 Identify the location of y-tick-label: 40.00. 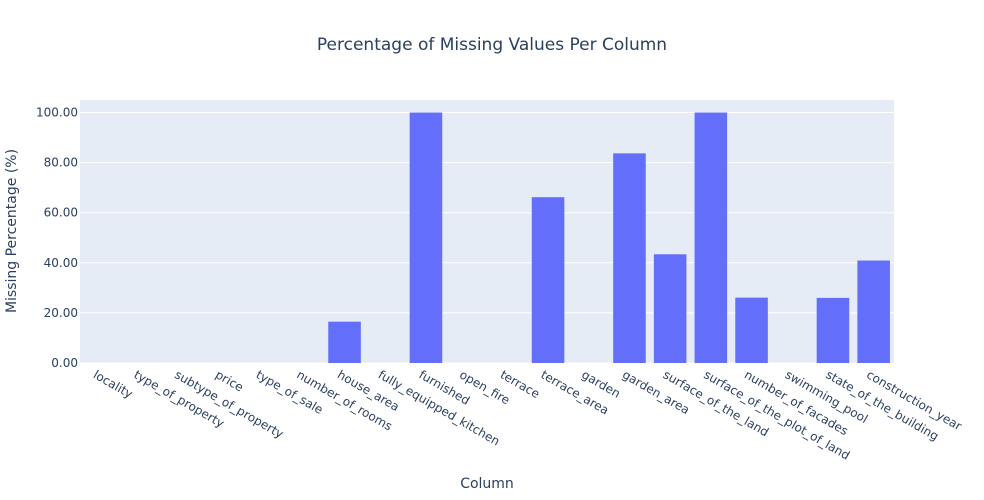
(61, 263).